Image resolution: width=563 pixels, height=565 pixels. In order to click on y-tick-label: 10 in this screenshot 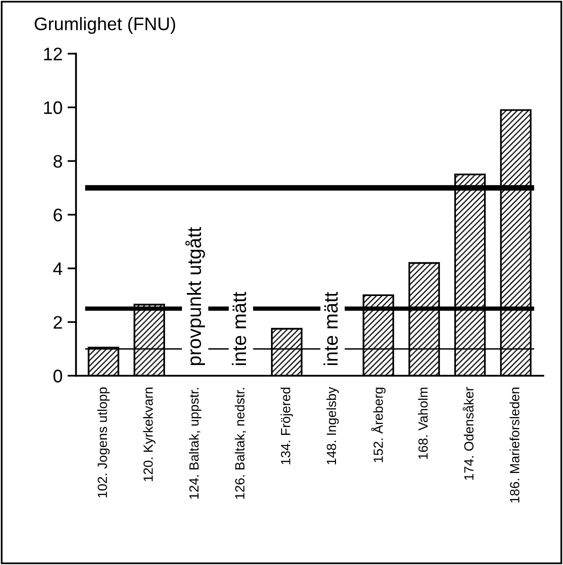, I will do `click(53, 107)`.